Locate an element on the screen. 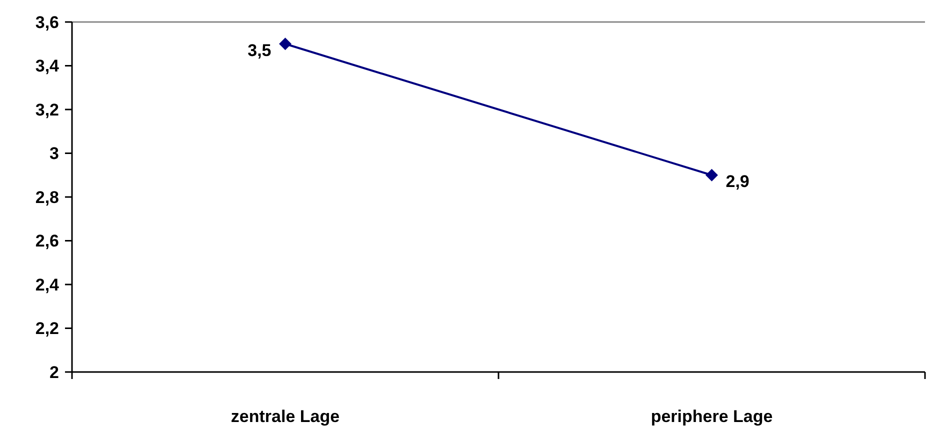  text: 2,9 is located at coordinates (738, 182).